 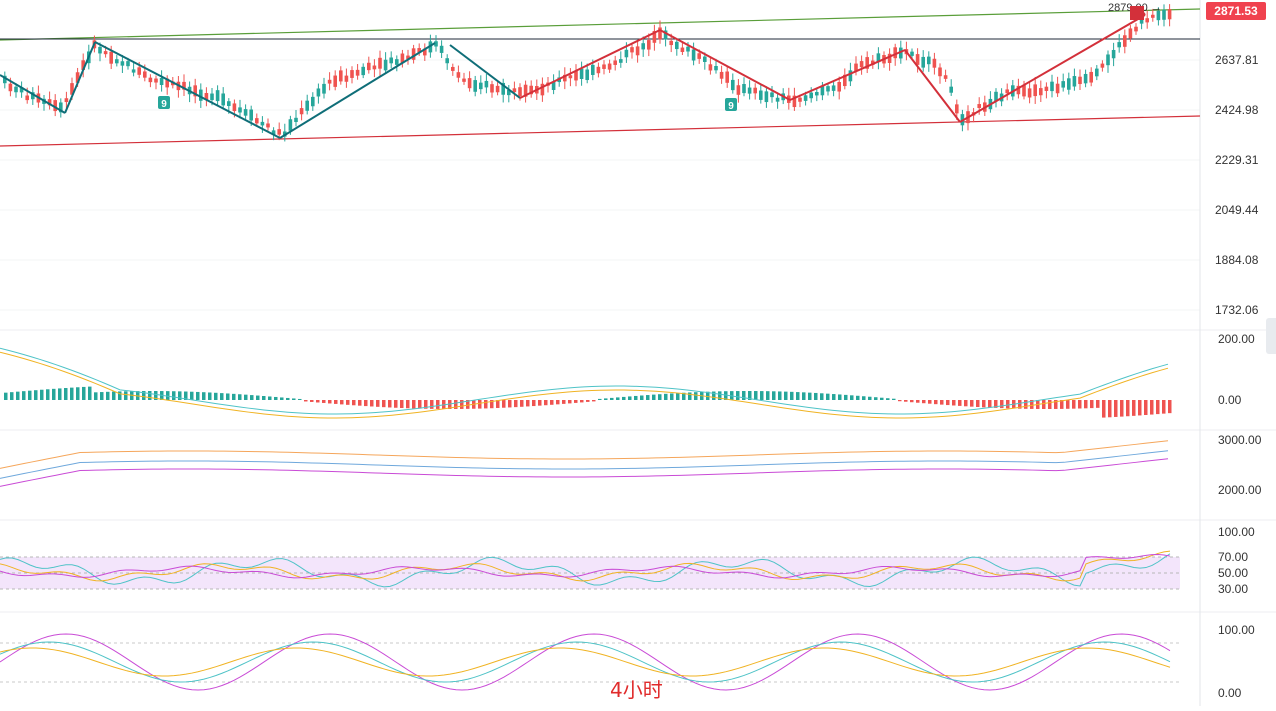 What do you see at coordinates (585, 662) in the screenshot?
I see `kdj-line` at bounding box center [585, 662].